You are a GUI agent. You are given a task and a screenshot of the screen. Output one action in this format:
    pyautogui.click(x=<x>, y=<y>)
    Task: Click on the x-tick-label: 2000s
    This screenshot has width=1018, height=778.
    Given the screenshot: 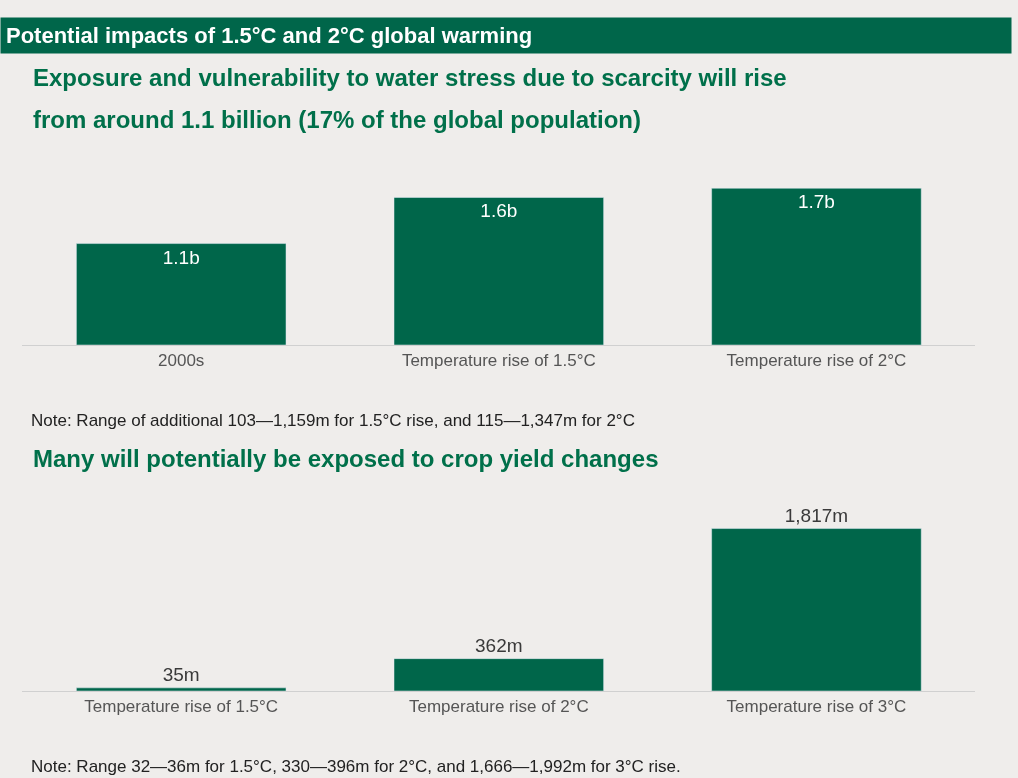 What is the action you would take?
    pyautogui.click(x=181, y=361)
    